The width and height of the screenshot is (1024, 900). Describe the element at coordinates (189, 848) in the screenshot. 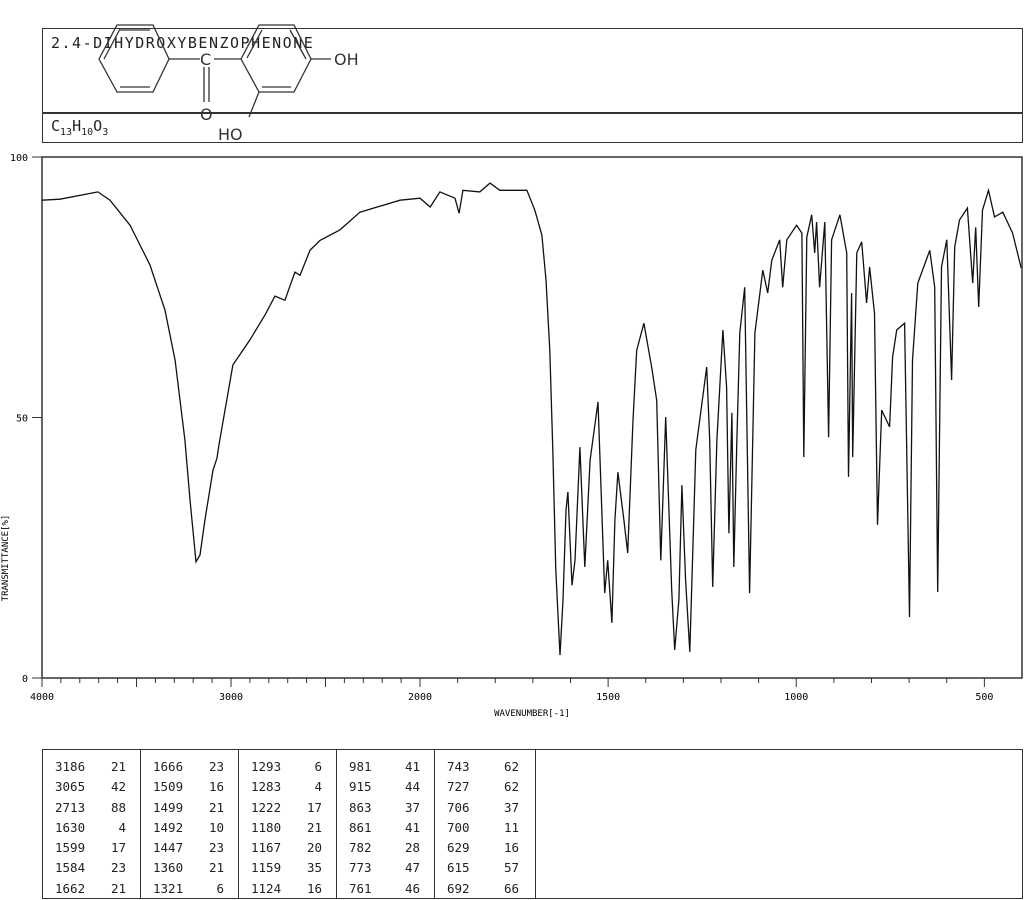

I see `peak-row: 1447 23` at that location.